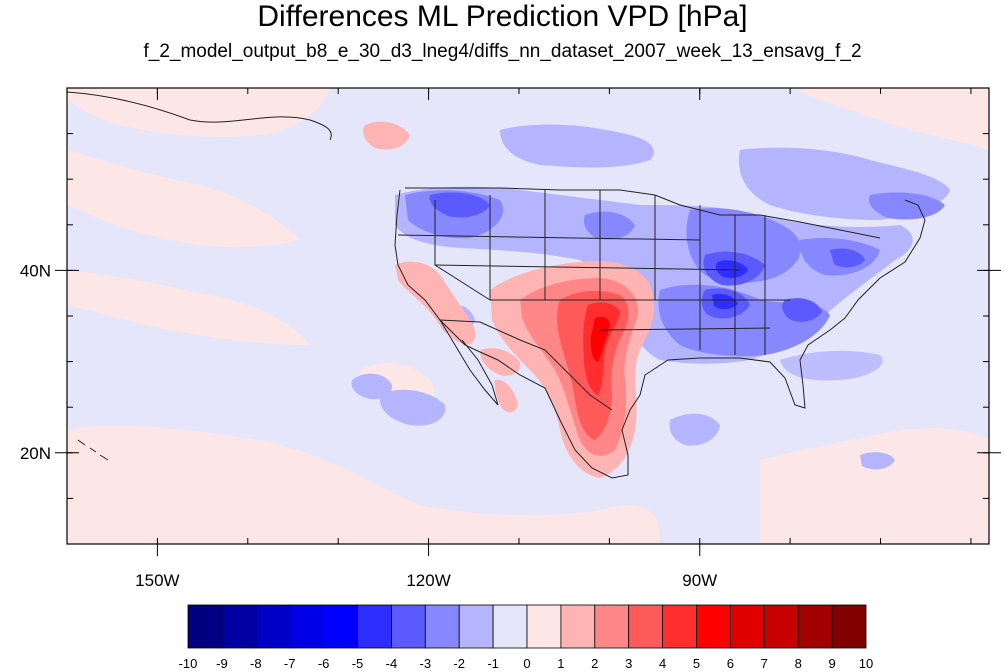  What do you see at coordinates (831, 663) in the screenshot?
I see `colorbar-label: 9` at bounding box center [831, 663].